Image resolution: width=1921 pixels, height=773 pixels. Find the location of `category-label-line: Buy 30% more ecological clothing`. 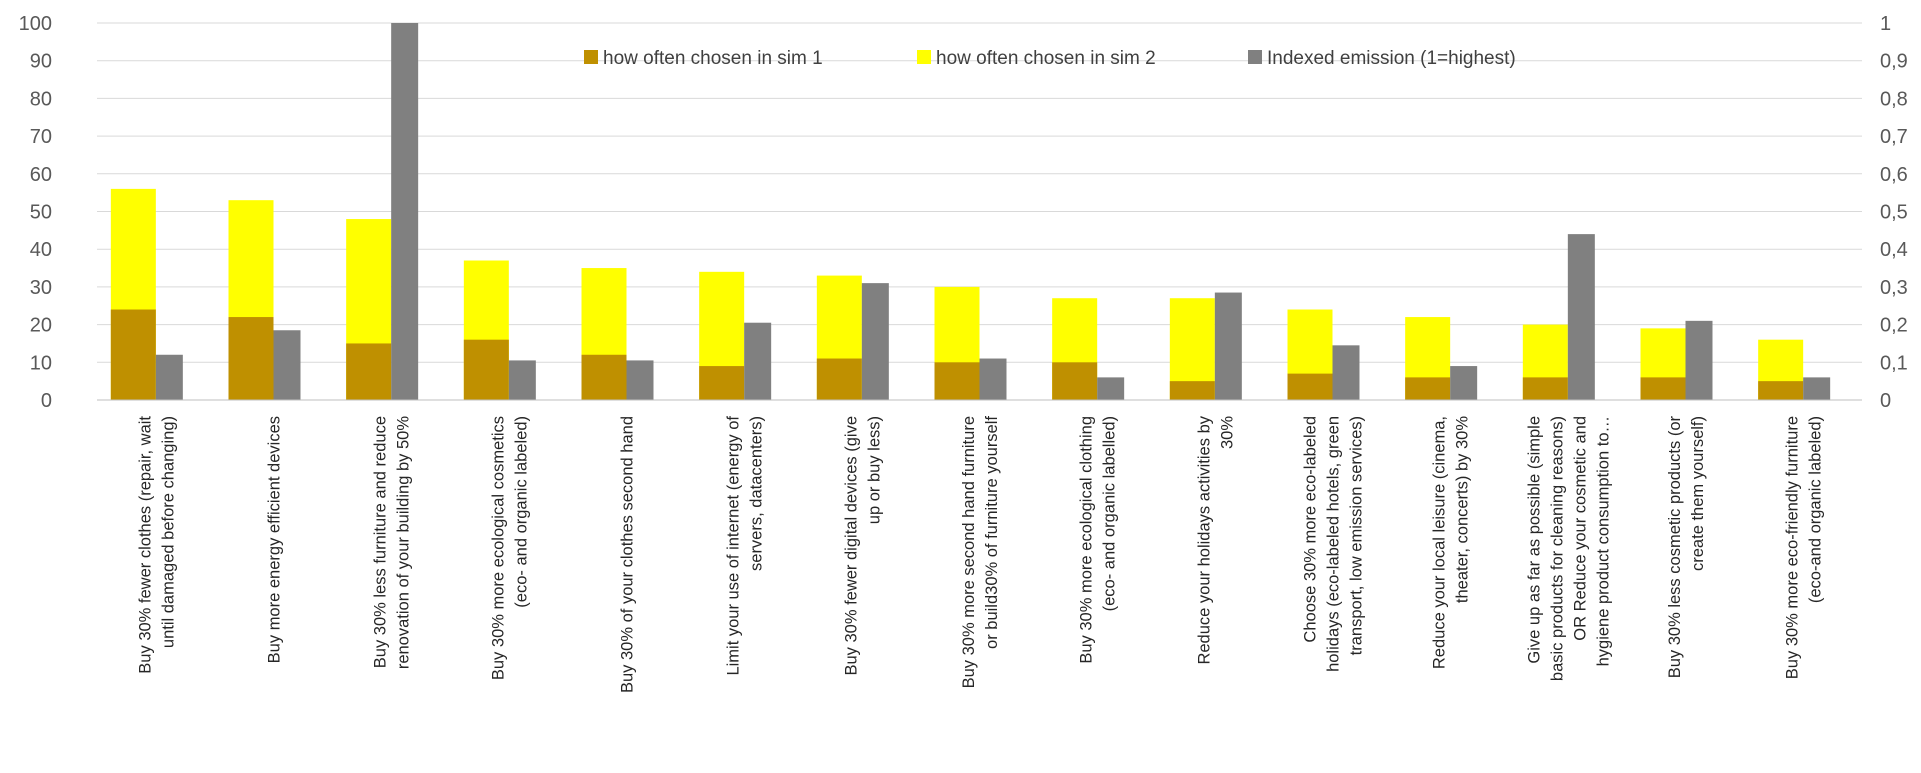

category-label-line: Buy 30% more ecological clothing is located at coordinates (1087, 540).